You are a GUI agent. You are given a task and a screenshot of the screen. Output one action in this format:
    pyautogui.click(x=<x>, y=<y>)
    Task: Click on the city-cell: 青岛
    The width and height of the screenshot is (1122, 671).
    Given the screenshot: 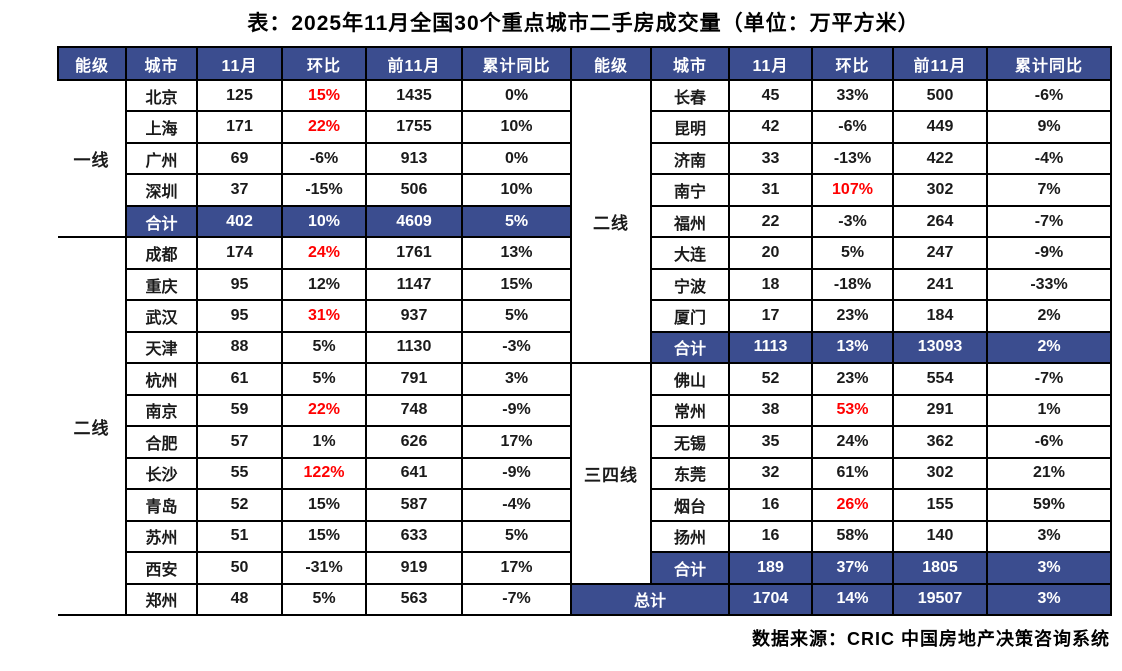 What is the action you would take?
    pyautogui.click(x=161, y=505)
    